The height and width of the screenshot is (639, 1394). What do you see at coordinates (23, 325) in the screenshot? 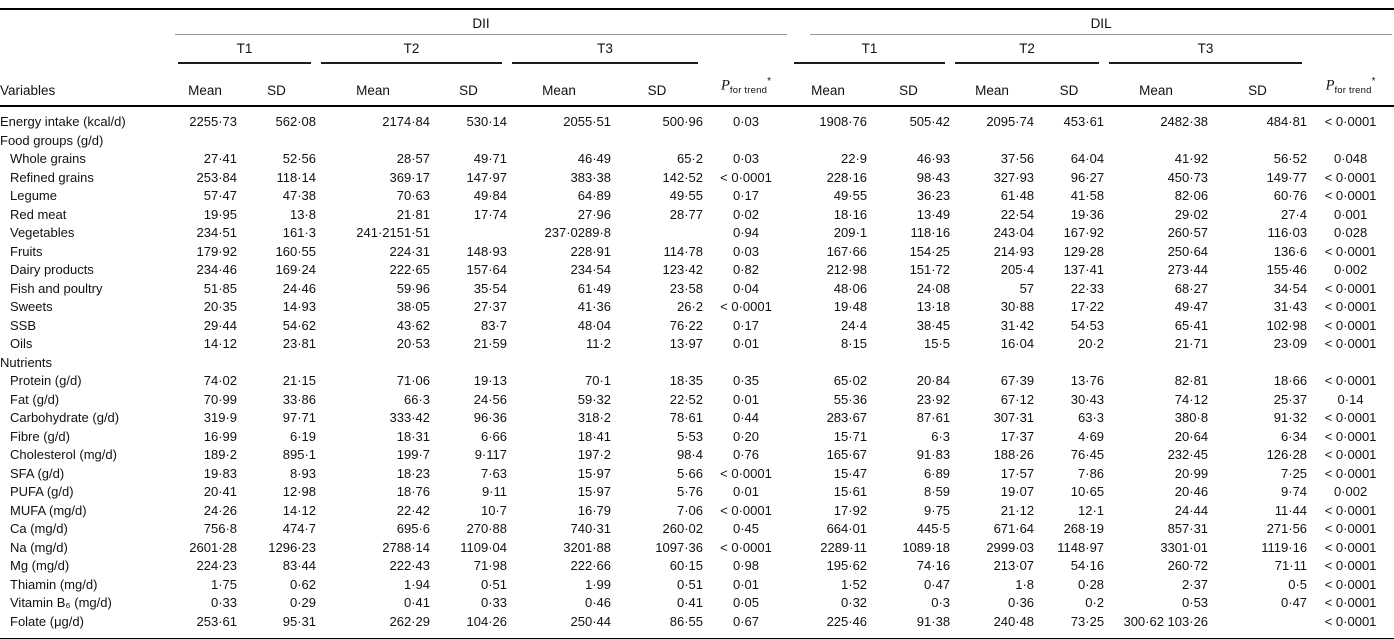
I see `row-label: SSB` at bounding box center [23, 325].